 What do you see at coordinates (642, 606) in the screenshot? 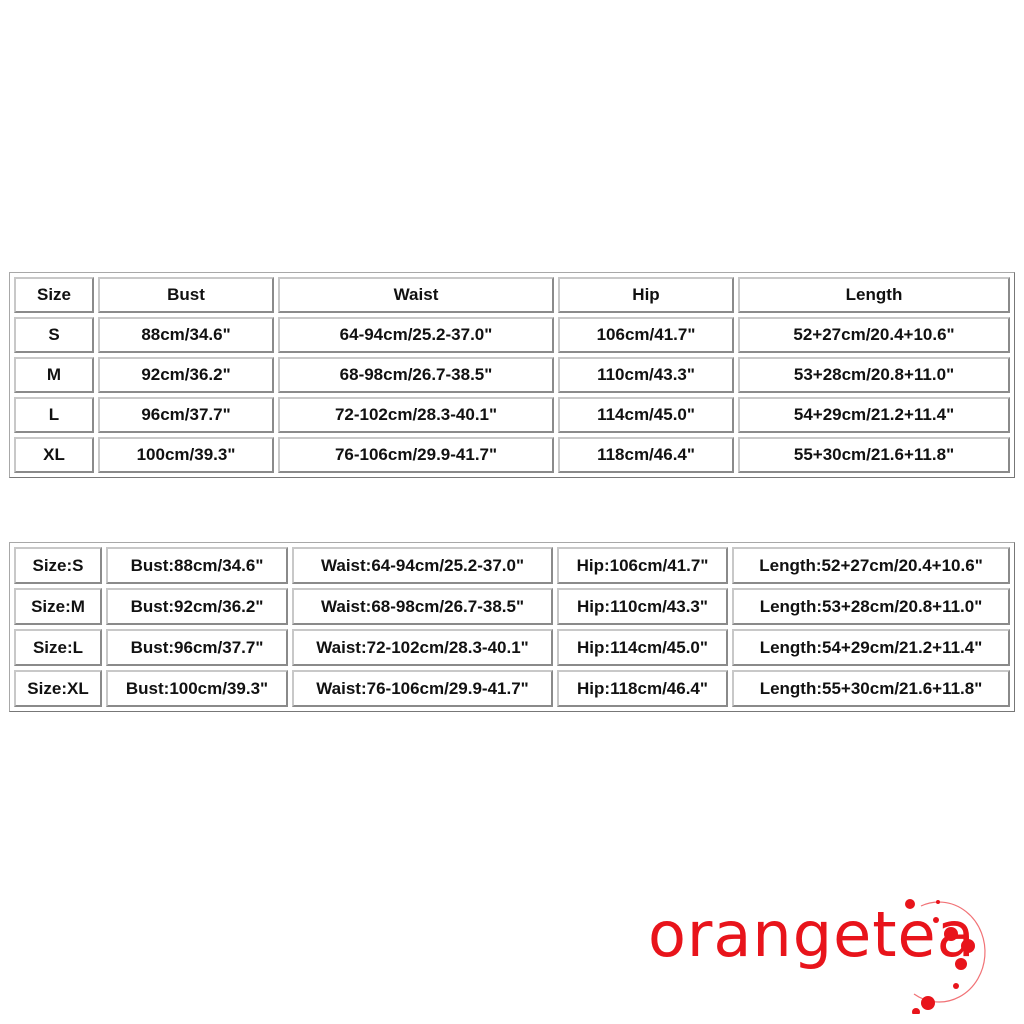
I see `table-cell: Hip:110cm/43.3"` at bounding box center [642, 606].